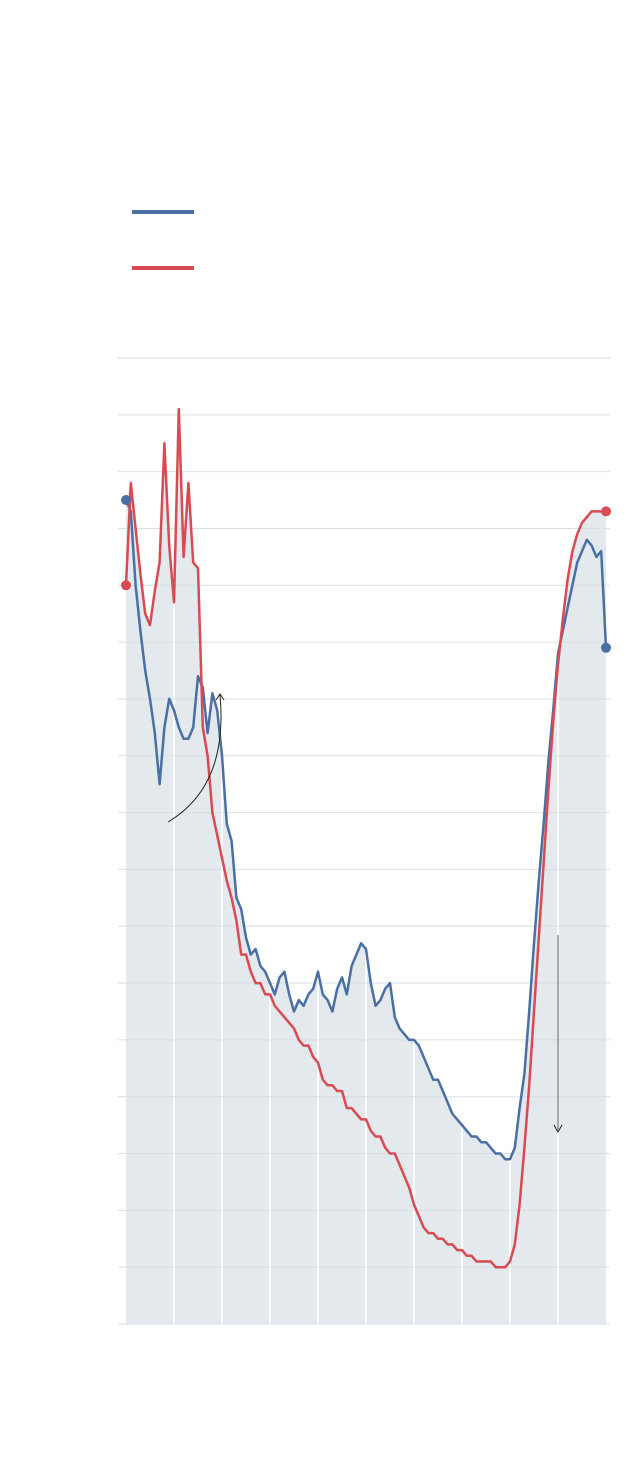 The image size is (640, 1470). What do you see at coordinates (558, 1129) in the screenshot?
I see `annotation-arrowhead-down` at bounding box center [558, 1129].